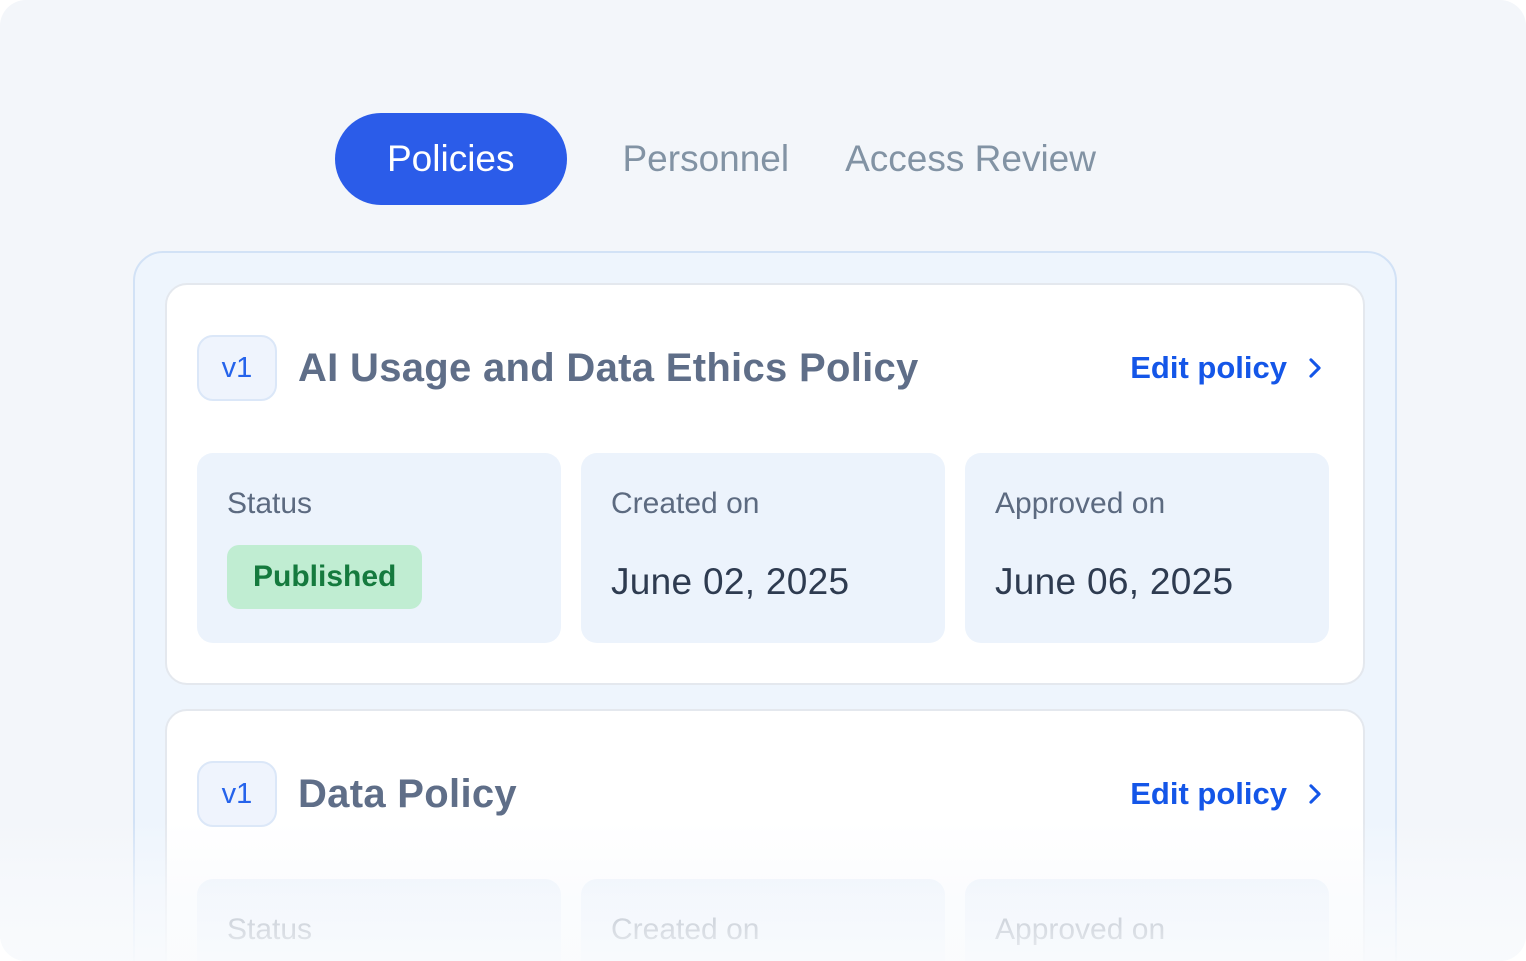 The image size is (1526, 961). What do you see at coordinates (763, 794) in the screenshot?
I see `policy-card-header: v1 Data Policy Edit policy` at bounding box center [763, 794].